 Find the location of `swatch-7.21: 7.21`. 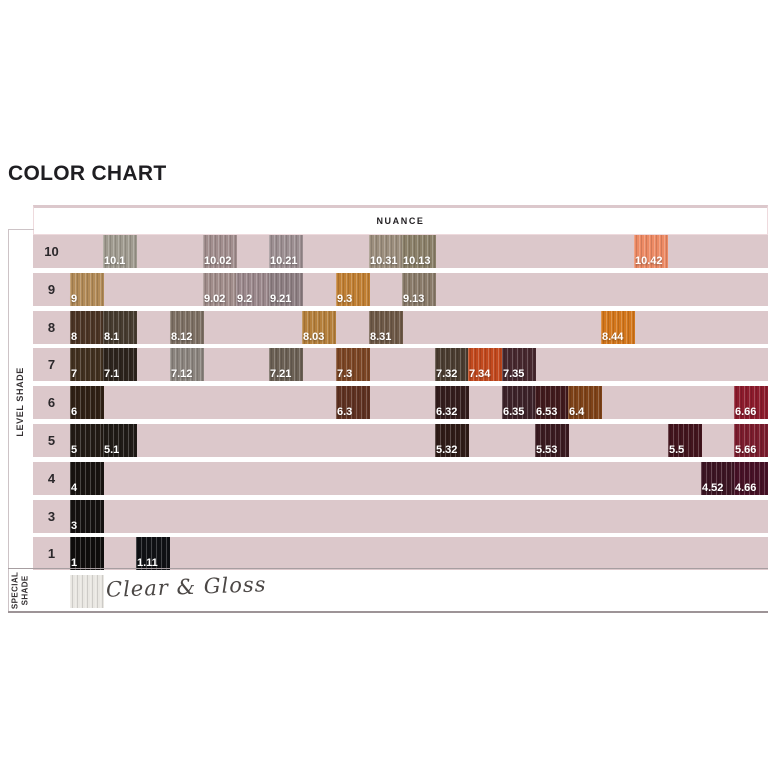

swatch-7.21: 7.21 is located at coordinates (286, 364).